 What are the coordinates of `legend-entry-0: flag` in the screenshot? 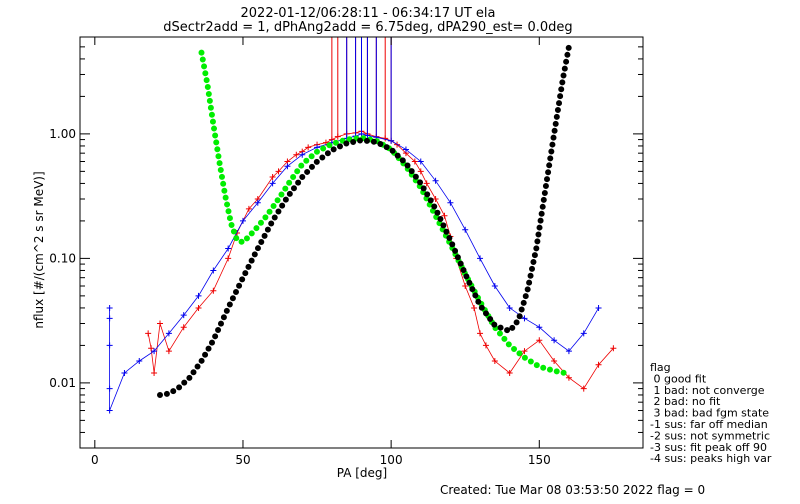 It's located at (660, 367).